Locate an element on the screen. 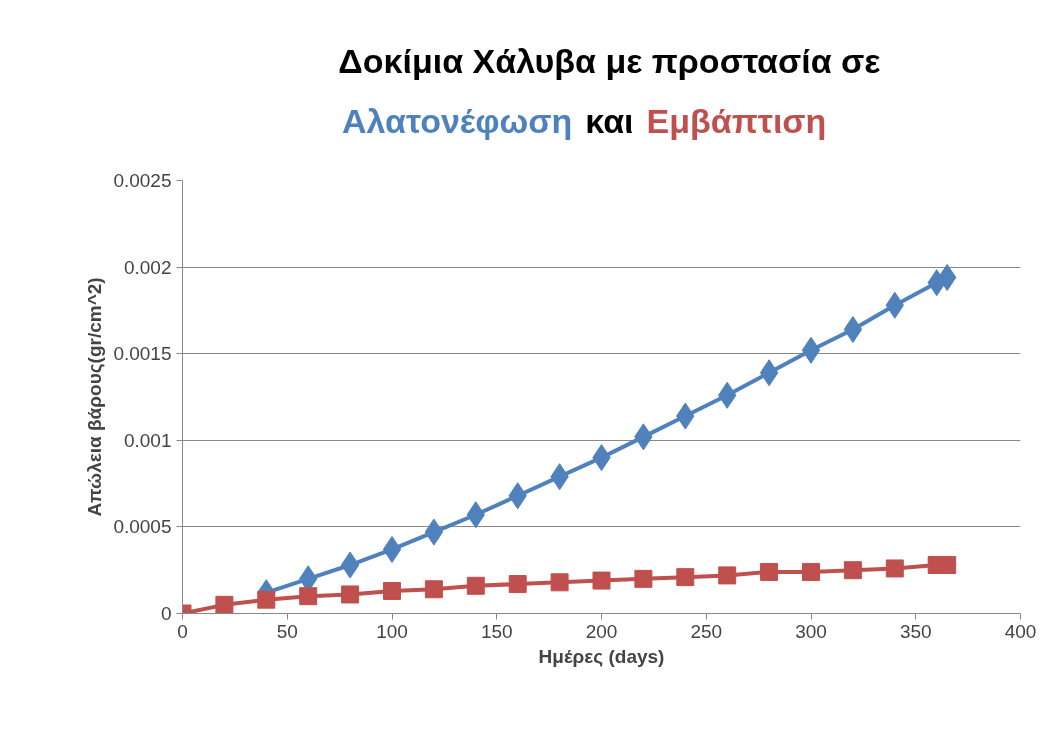 The width and height of the screenshot is (1063, 734). y-tick-label: 0.0015 is located at coordinates (142, 354).